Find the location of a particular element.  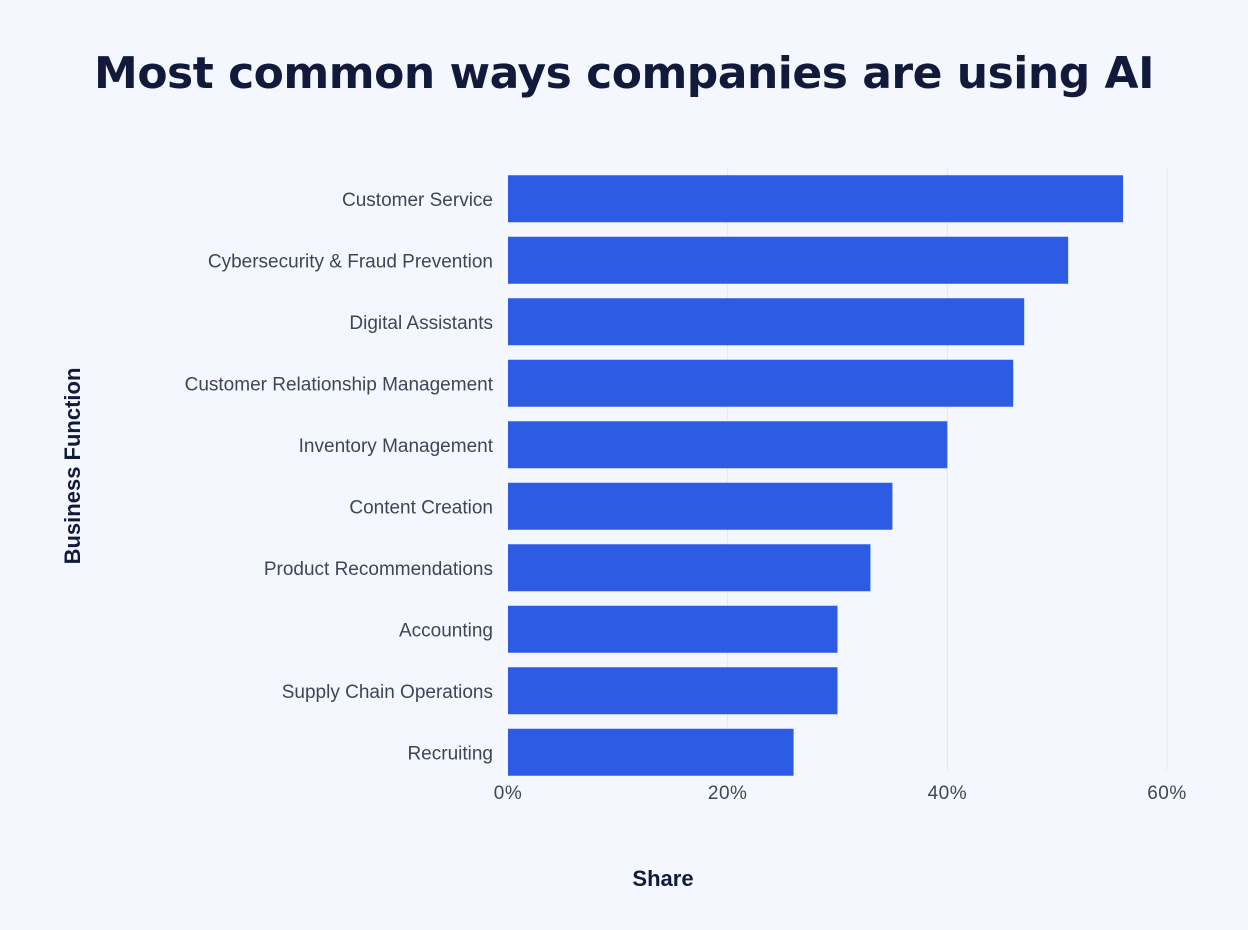

y-axis-title: Business Function is located at coordinates (72, 466).